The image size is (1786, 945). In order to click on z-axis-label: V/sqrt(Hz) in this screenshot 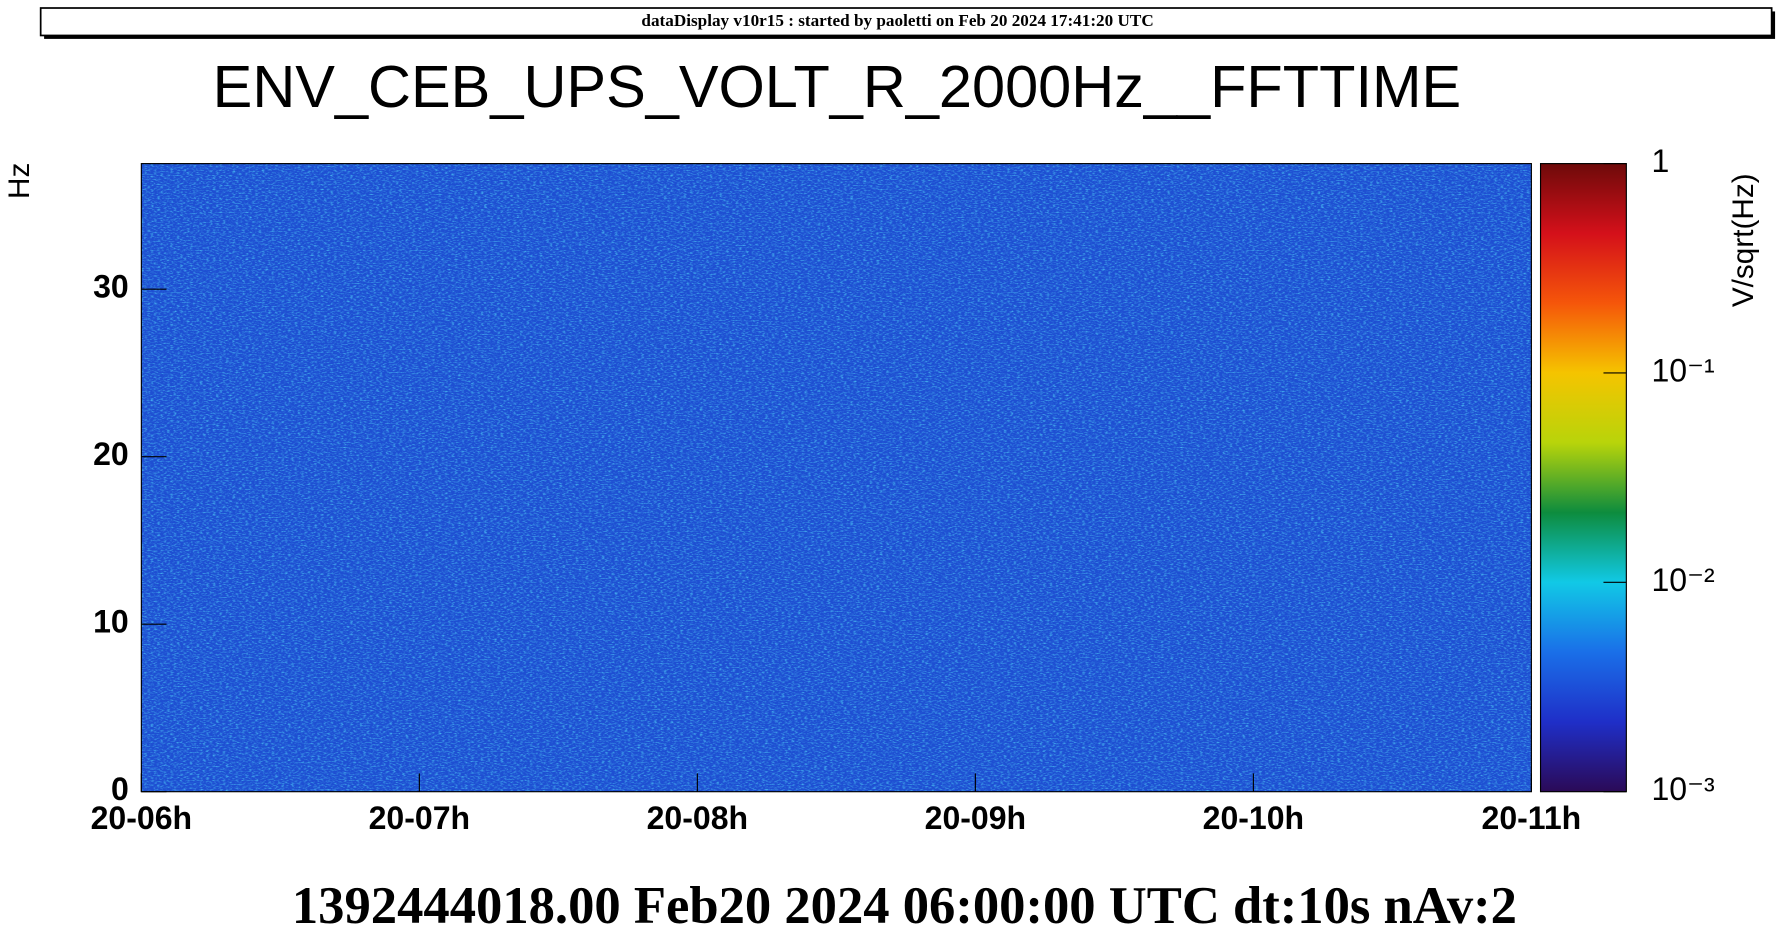, I will do `click(1743, 240)`.